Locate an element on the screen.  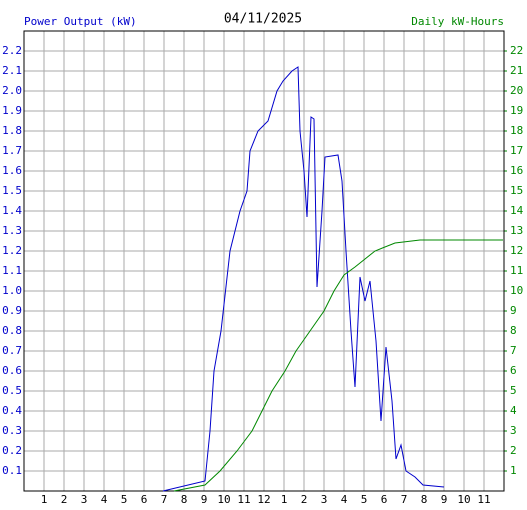
y2-tick-label: 7 is located at coordinates (513, 350).